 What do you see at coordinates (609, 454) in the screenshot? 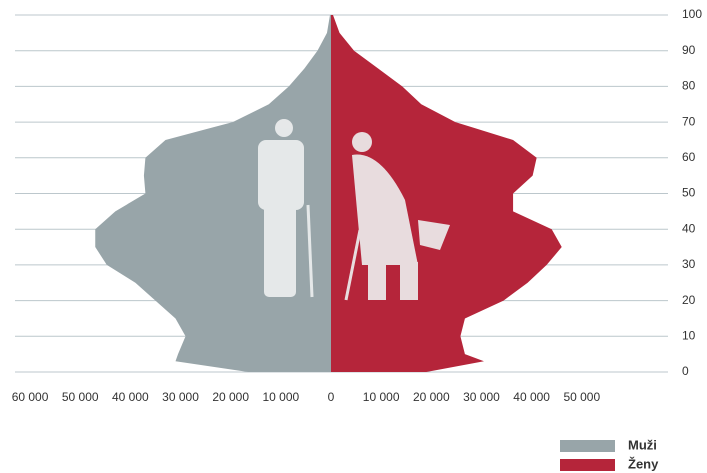
I see `legend: Muži Ženy` at bounding box center [609, 454].